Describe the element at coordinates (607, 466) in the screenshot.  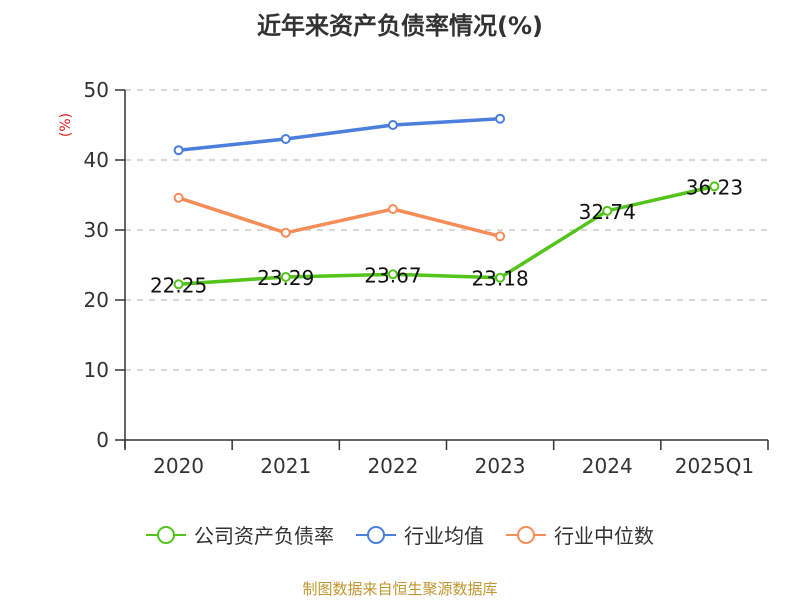
I see `x-tick-label: 2024` at that location.